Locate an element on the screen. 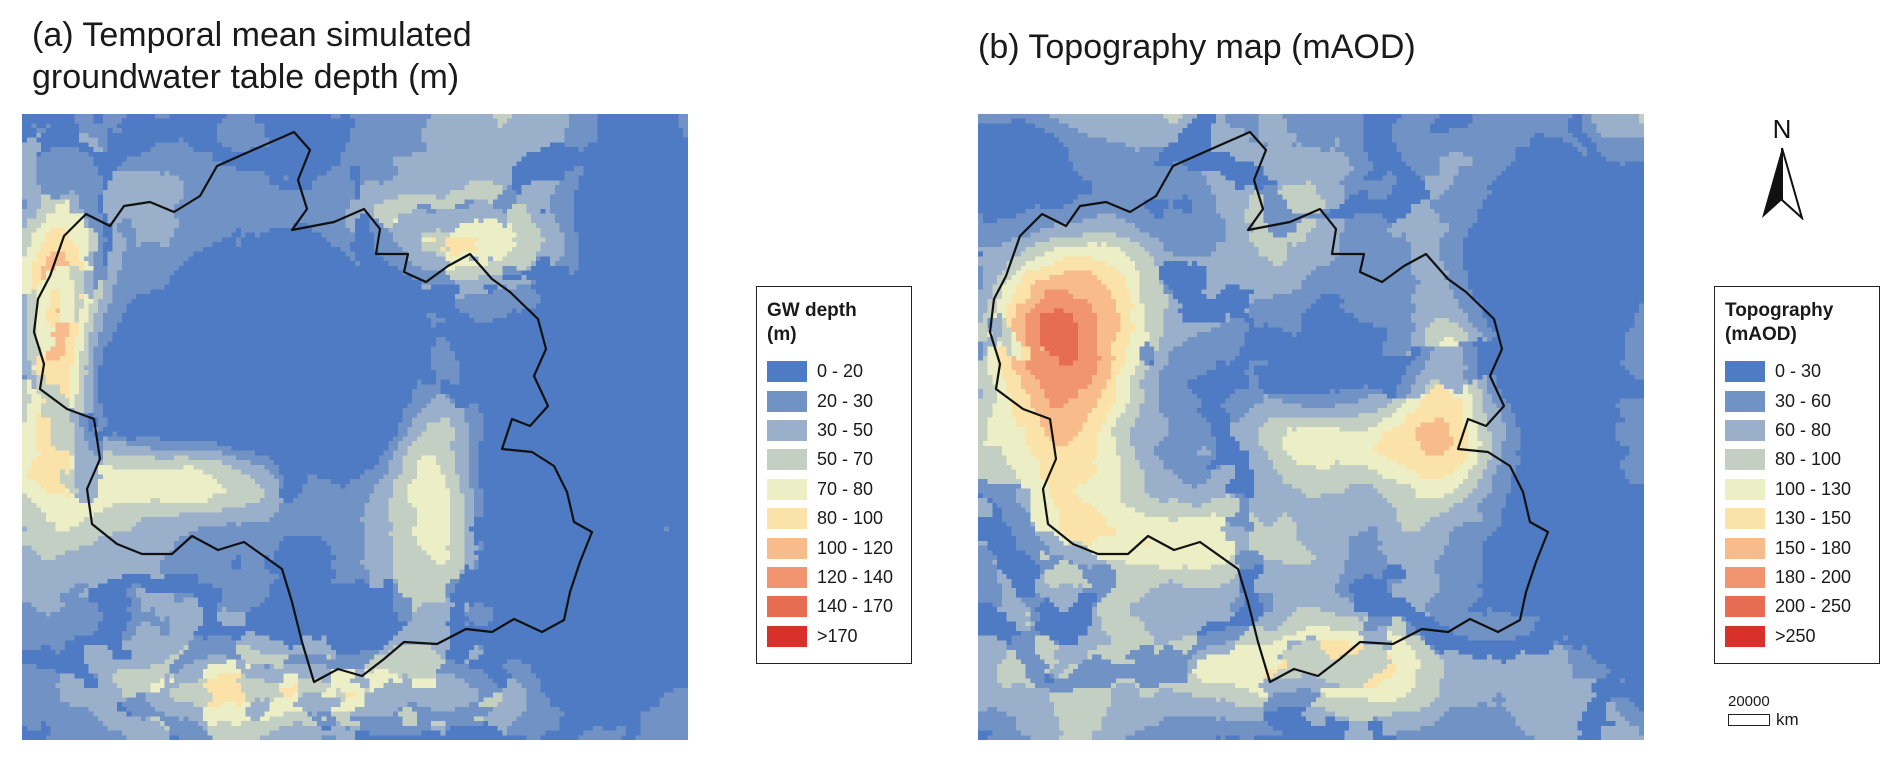 Image resolution: width=1892 pixels, height=763 pixels. legend-title-line2: (mAOD) is located at coordinates (1761, 334).